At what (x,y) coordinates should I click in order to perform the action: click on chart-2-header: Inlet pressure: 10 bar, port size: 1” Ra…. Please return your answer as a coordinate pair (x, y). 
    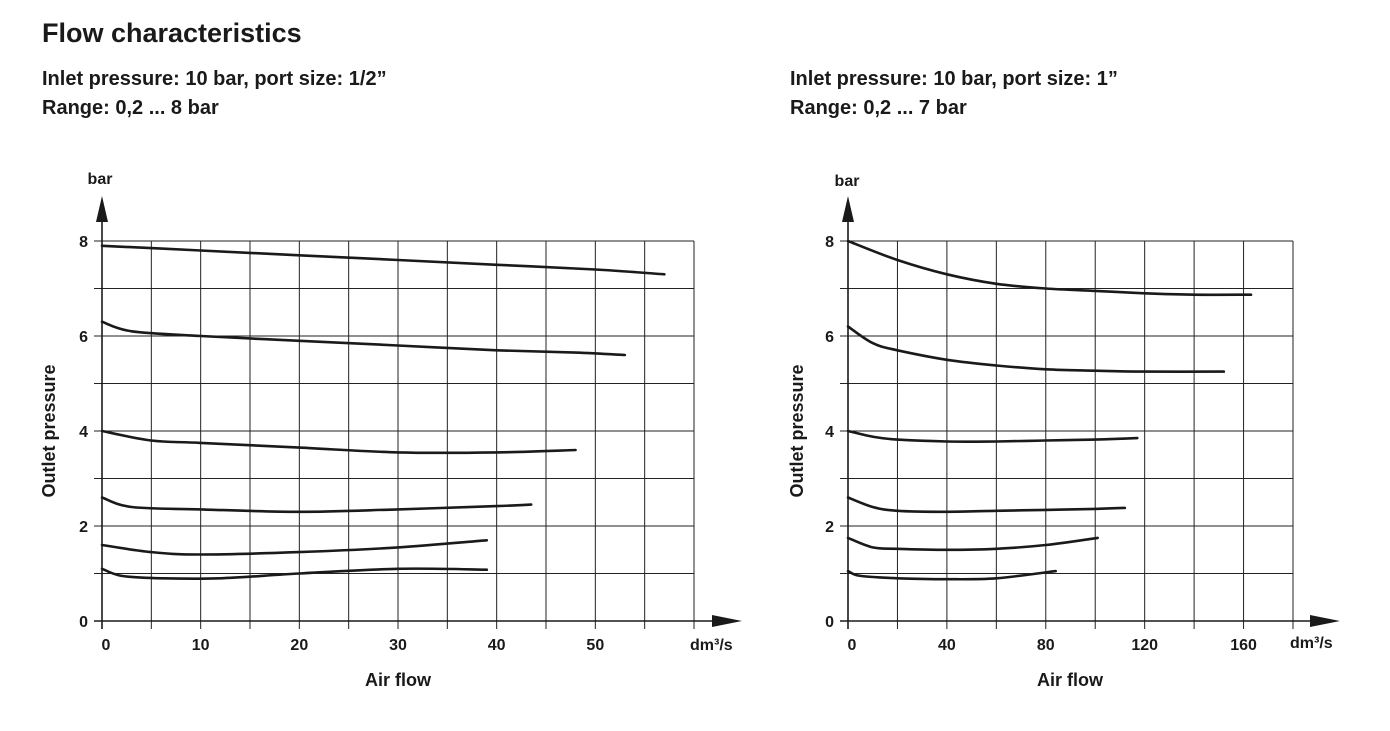
    Looking at the image, I should click on (954, 94).